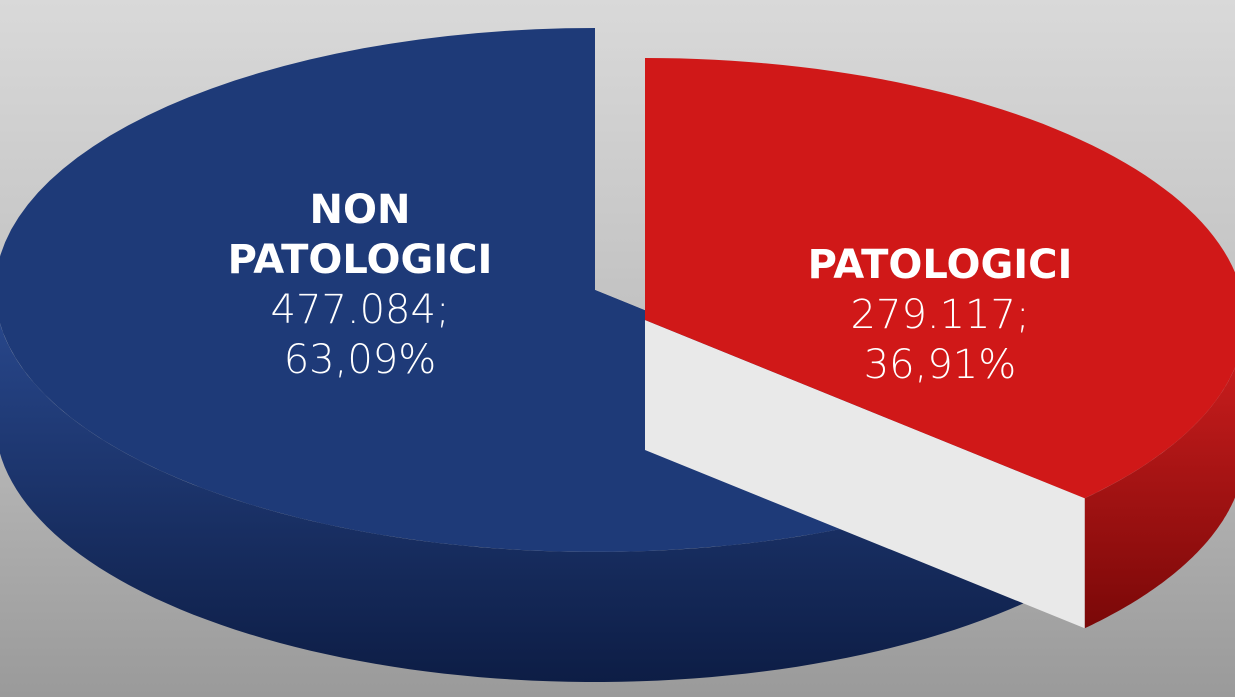 The image size is (1235, 697). Describe the element at coordinates (360, 285) in the screenshot. I see `slice-label: NON PATOLOGICI 477.084; 63,09%` at that location.